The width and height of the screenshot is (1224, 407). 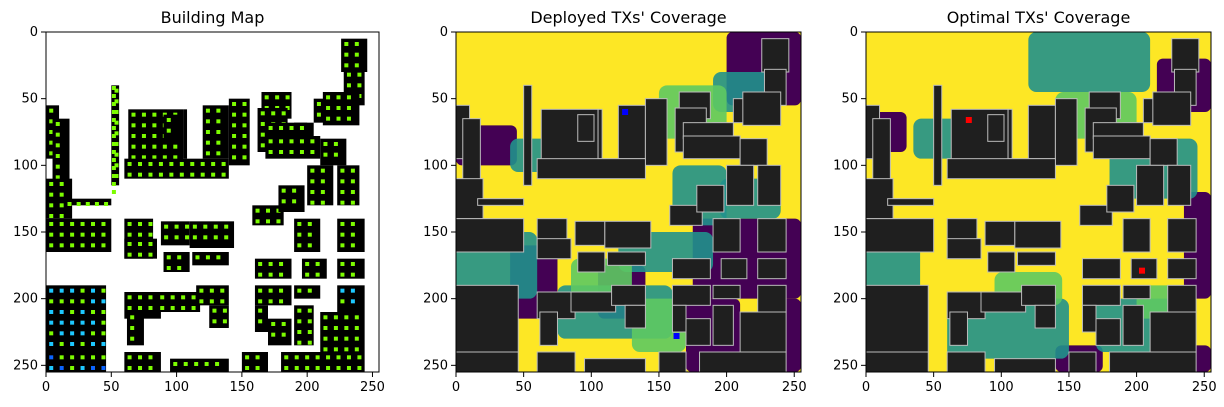 What do you see at coordinates (439, 99) in the screenshot?
I see `y-tick-label: 50` at bounding box center [439, 99].